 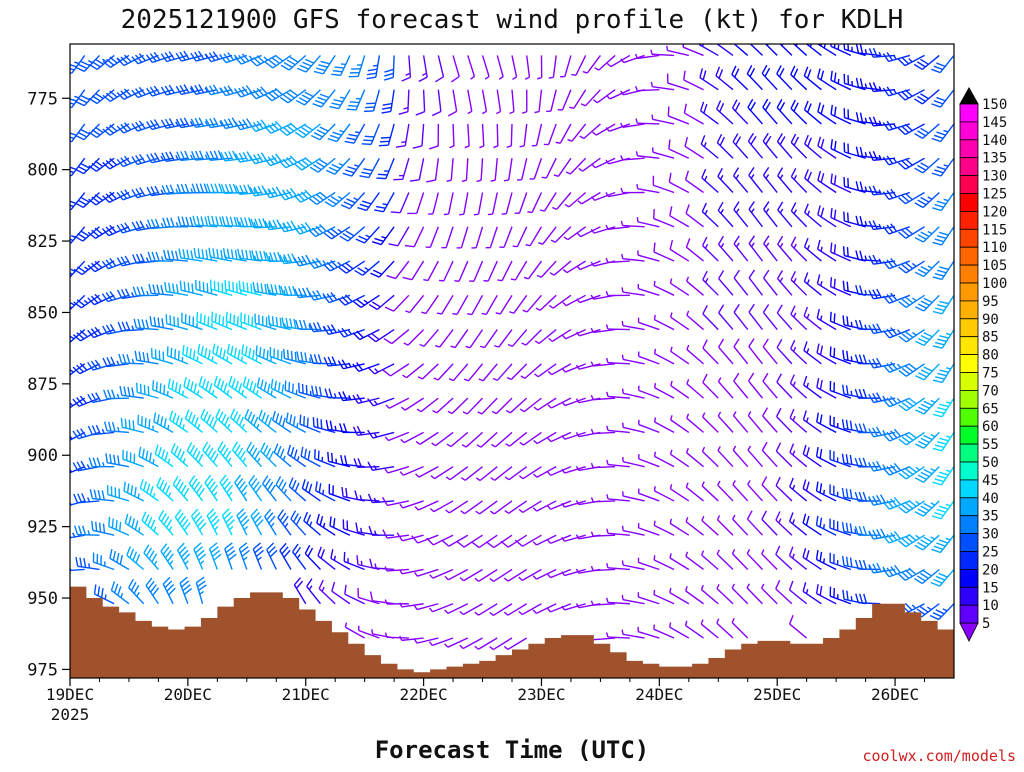 What do you see at coordinates (994, 248) in the screenshot?
I see `colorbar-label: 110` at bounding box center [994, 248].